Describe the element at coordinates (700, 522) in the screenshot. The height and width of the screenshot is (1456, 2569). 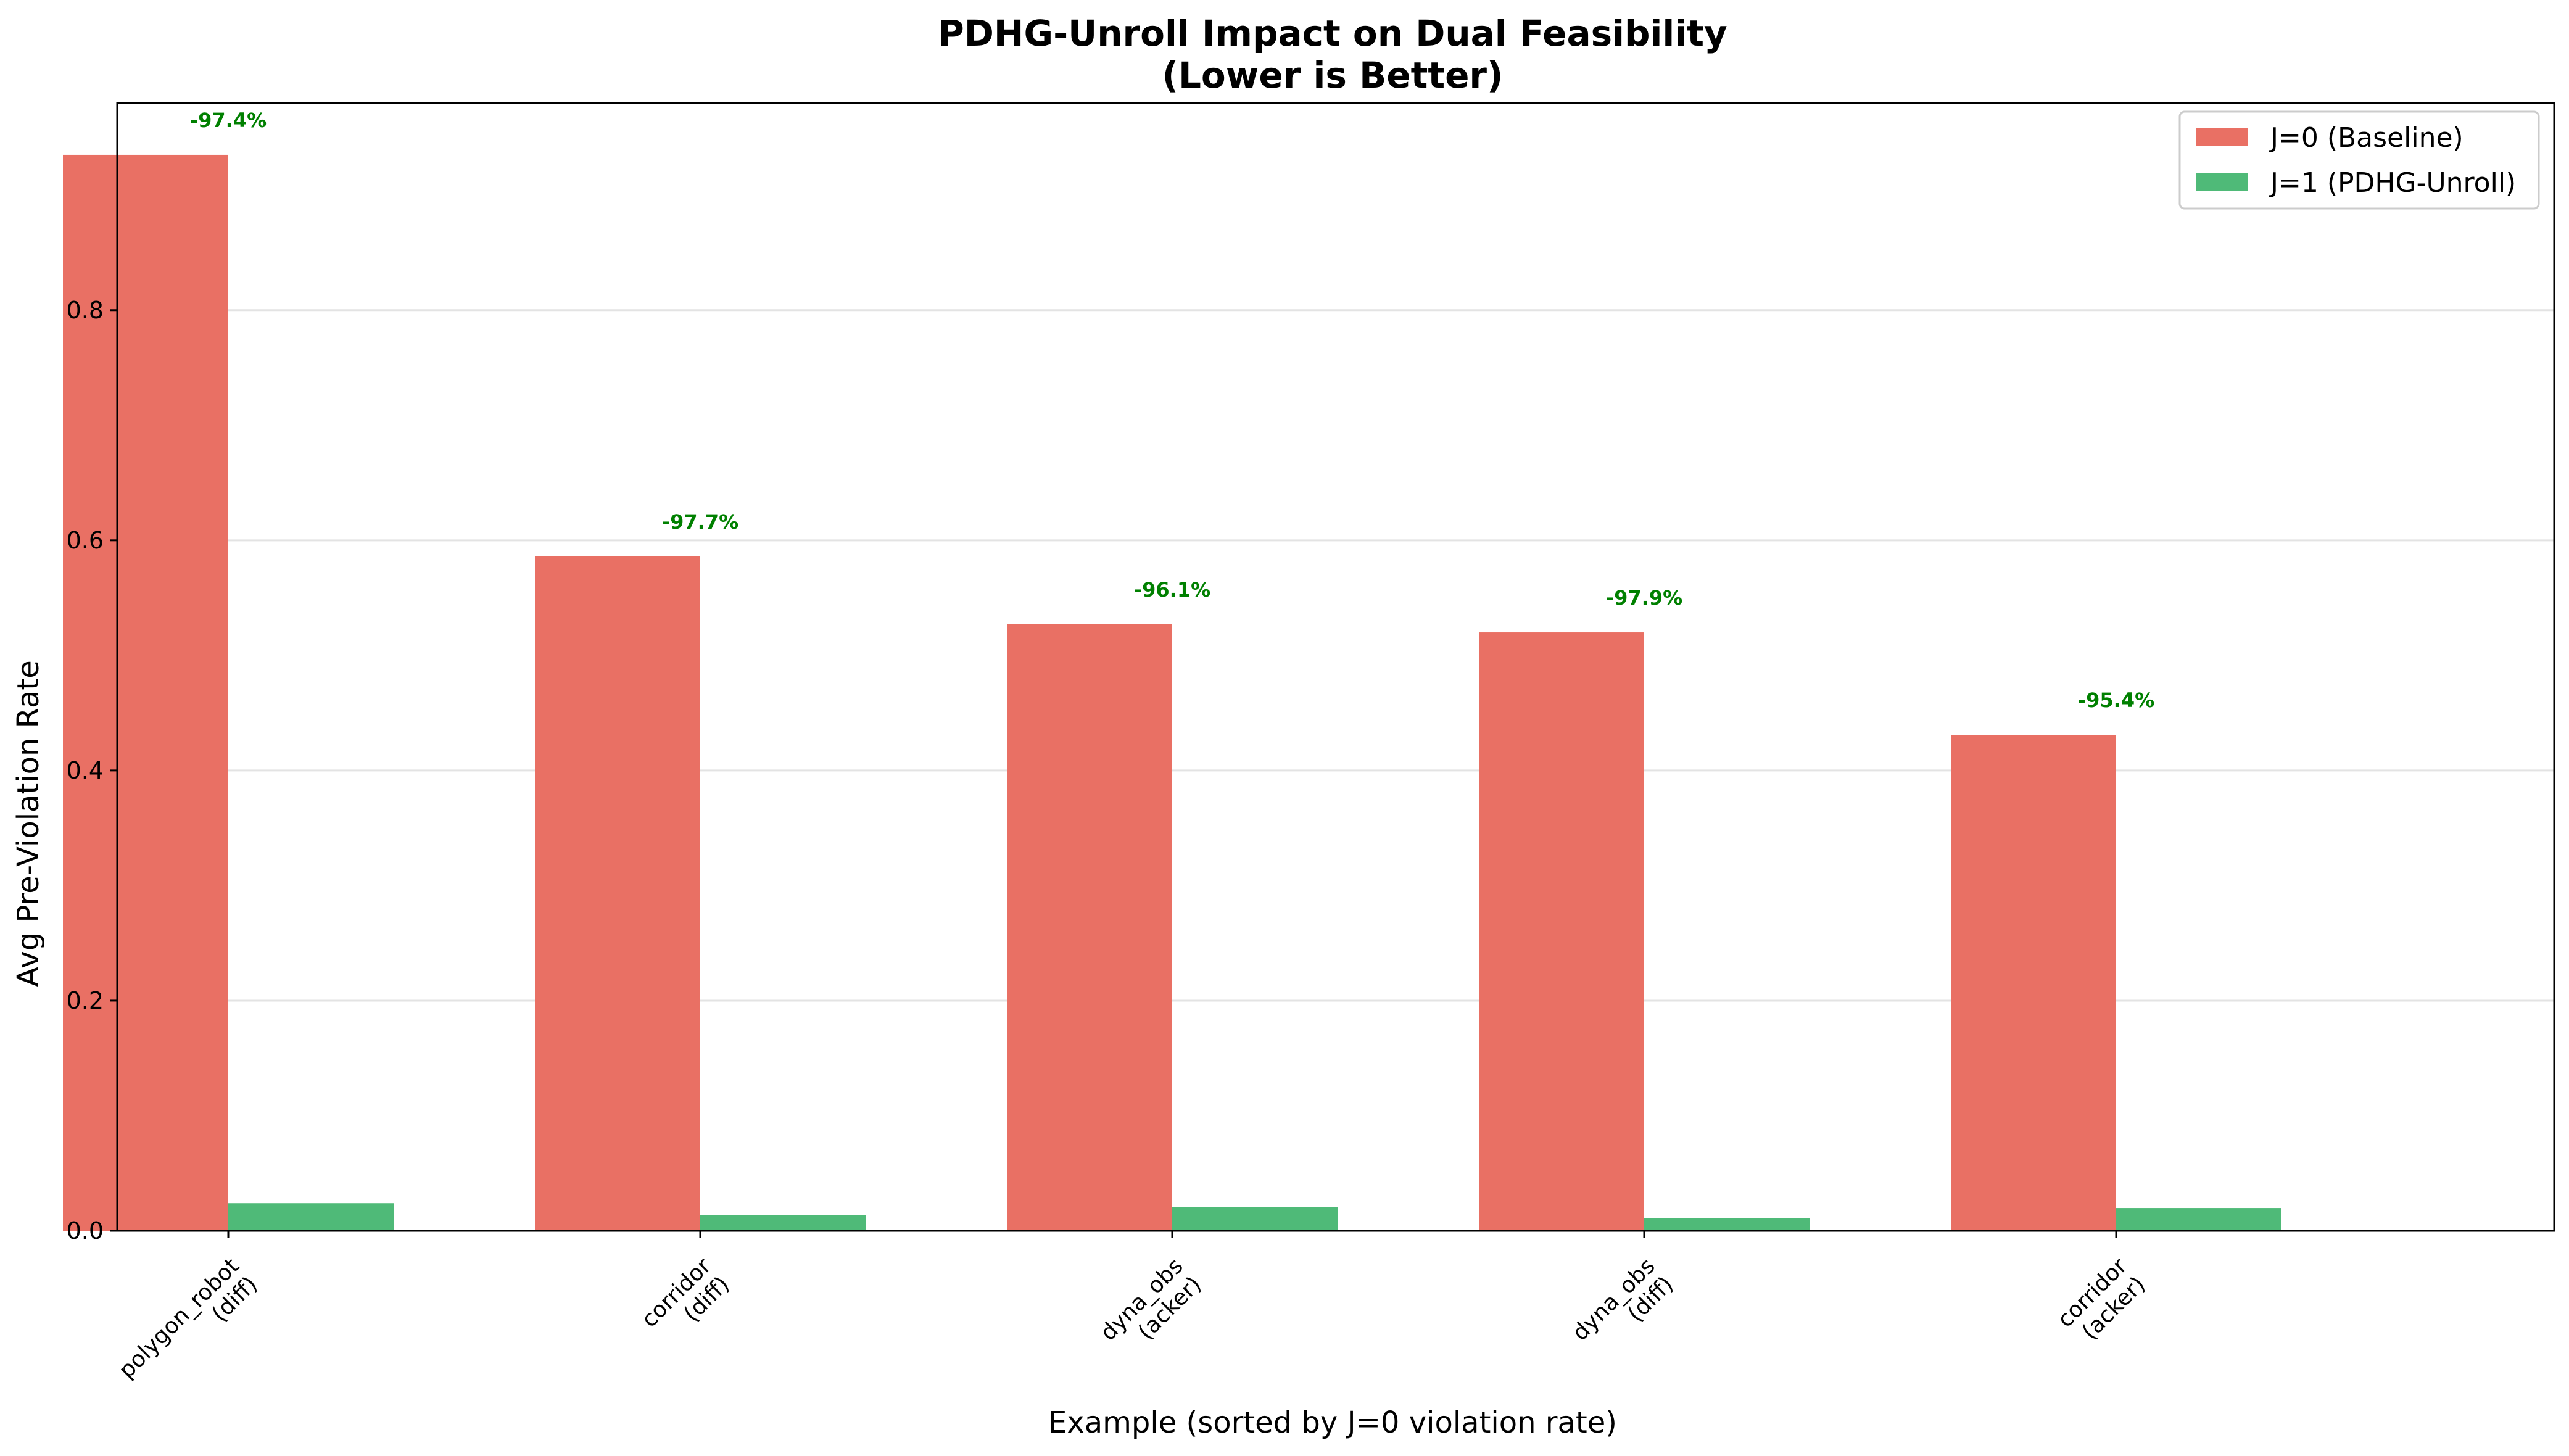
I see `reduction-label: -97.7%` at that location.